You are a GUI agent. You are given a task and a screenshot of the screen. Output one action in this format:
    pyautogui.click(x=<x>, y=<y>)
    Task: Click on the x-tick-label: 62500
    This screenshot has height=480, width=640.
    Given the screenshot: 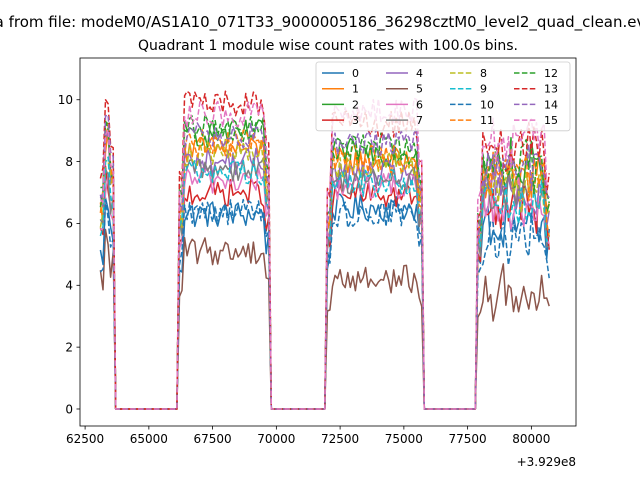 What is the action you would take?
    pyautogui.click(x=85, y=439)
    